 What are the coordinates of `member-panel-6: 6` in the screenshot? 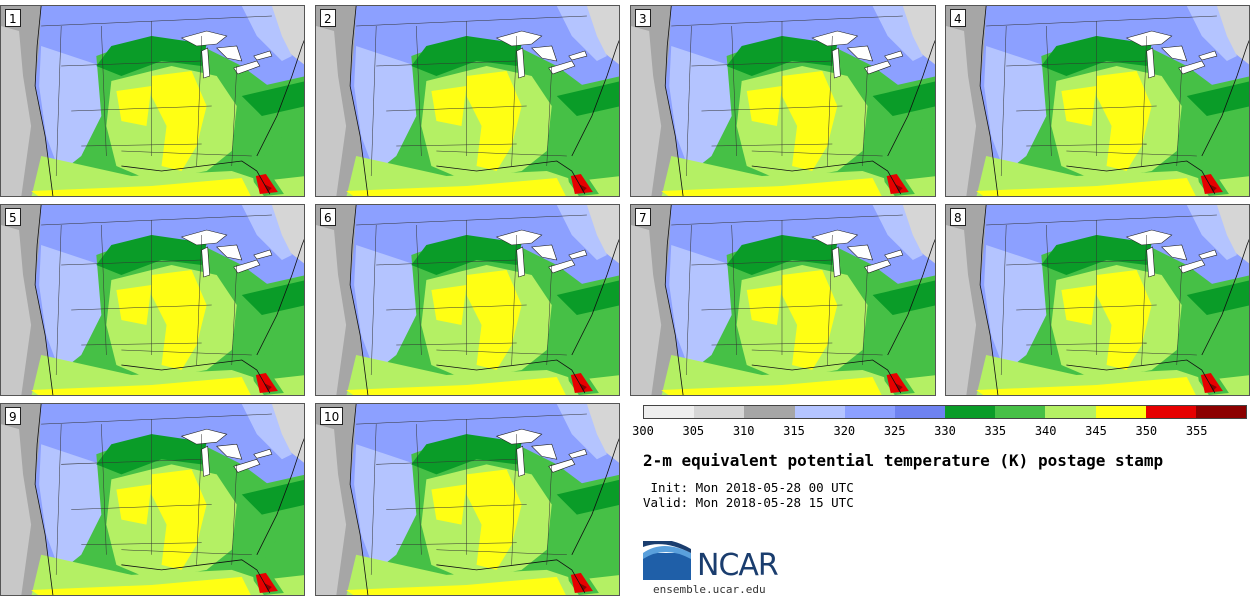 It's located at (467, 300).